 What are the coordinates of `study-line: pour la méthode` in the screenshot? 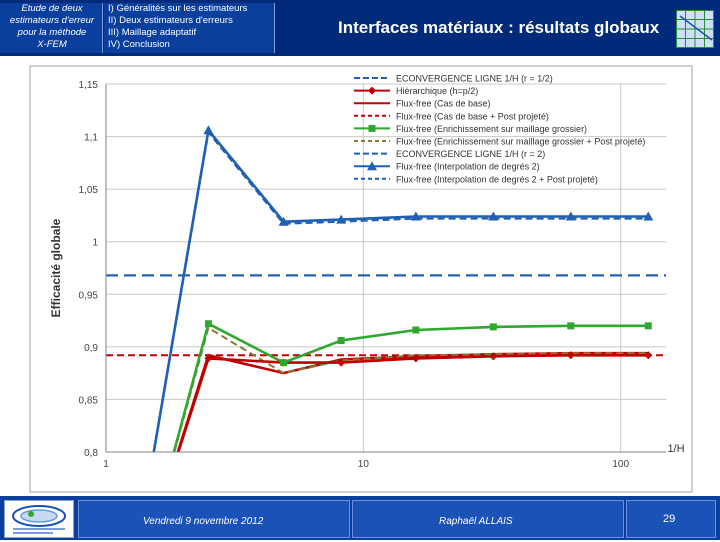 It's located at (52, 32).